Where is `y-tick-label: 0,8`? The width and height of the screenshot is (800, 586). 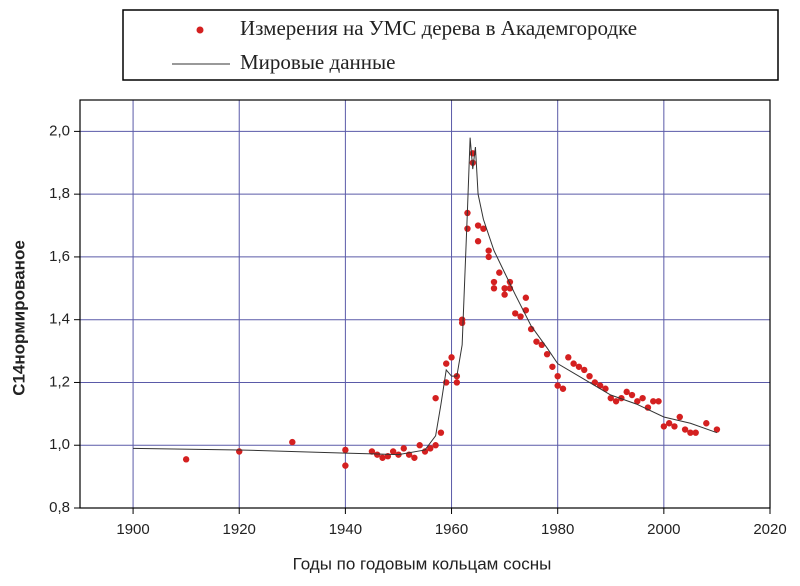 y-tick-label: 0,8 is located at coordinates (59, 507).